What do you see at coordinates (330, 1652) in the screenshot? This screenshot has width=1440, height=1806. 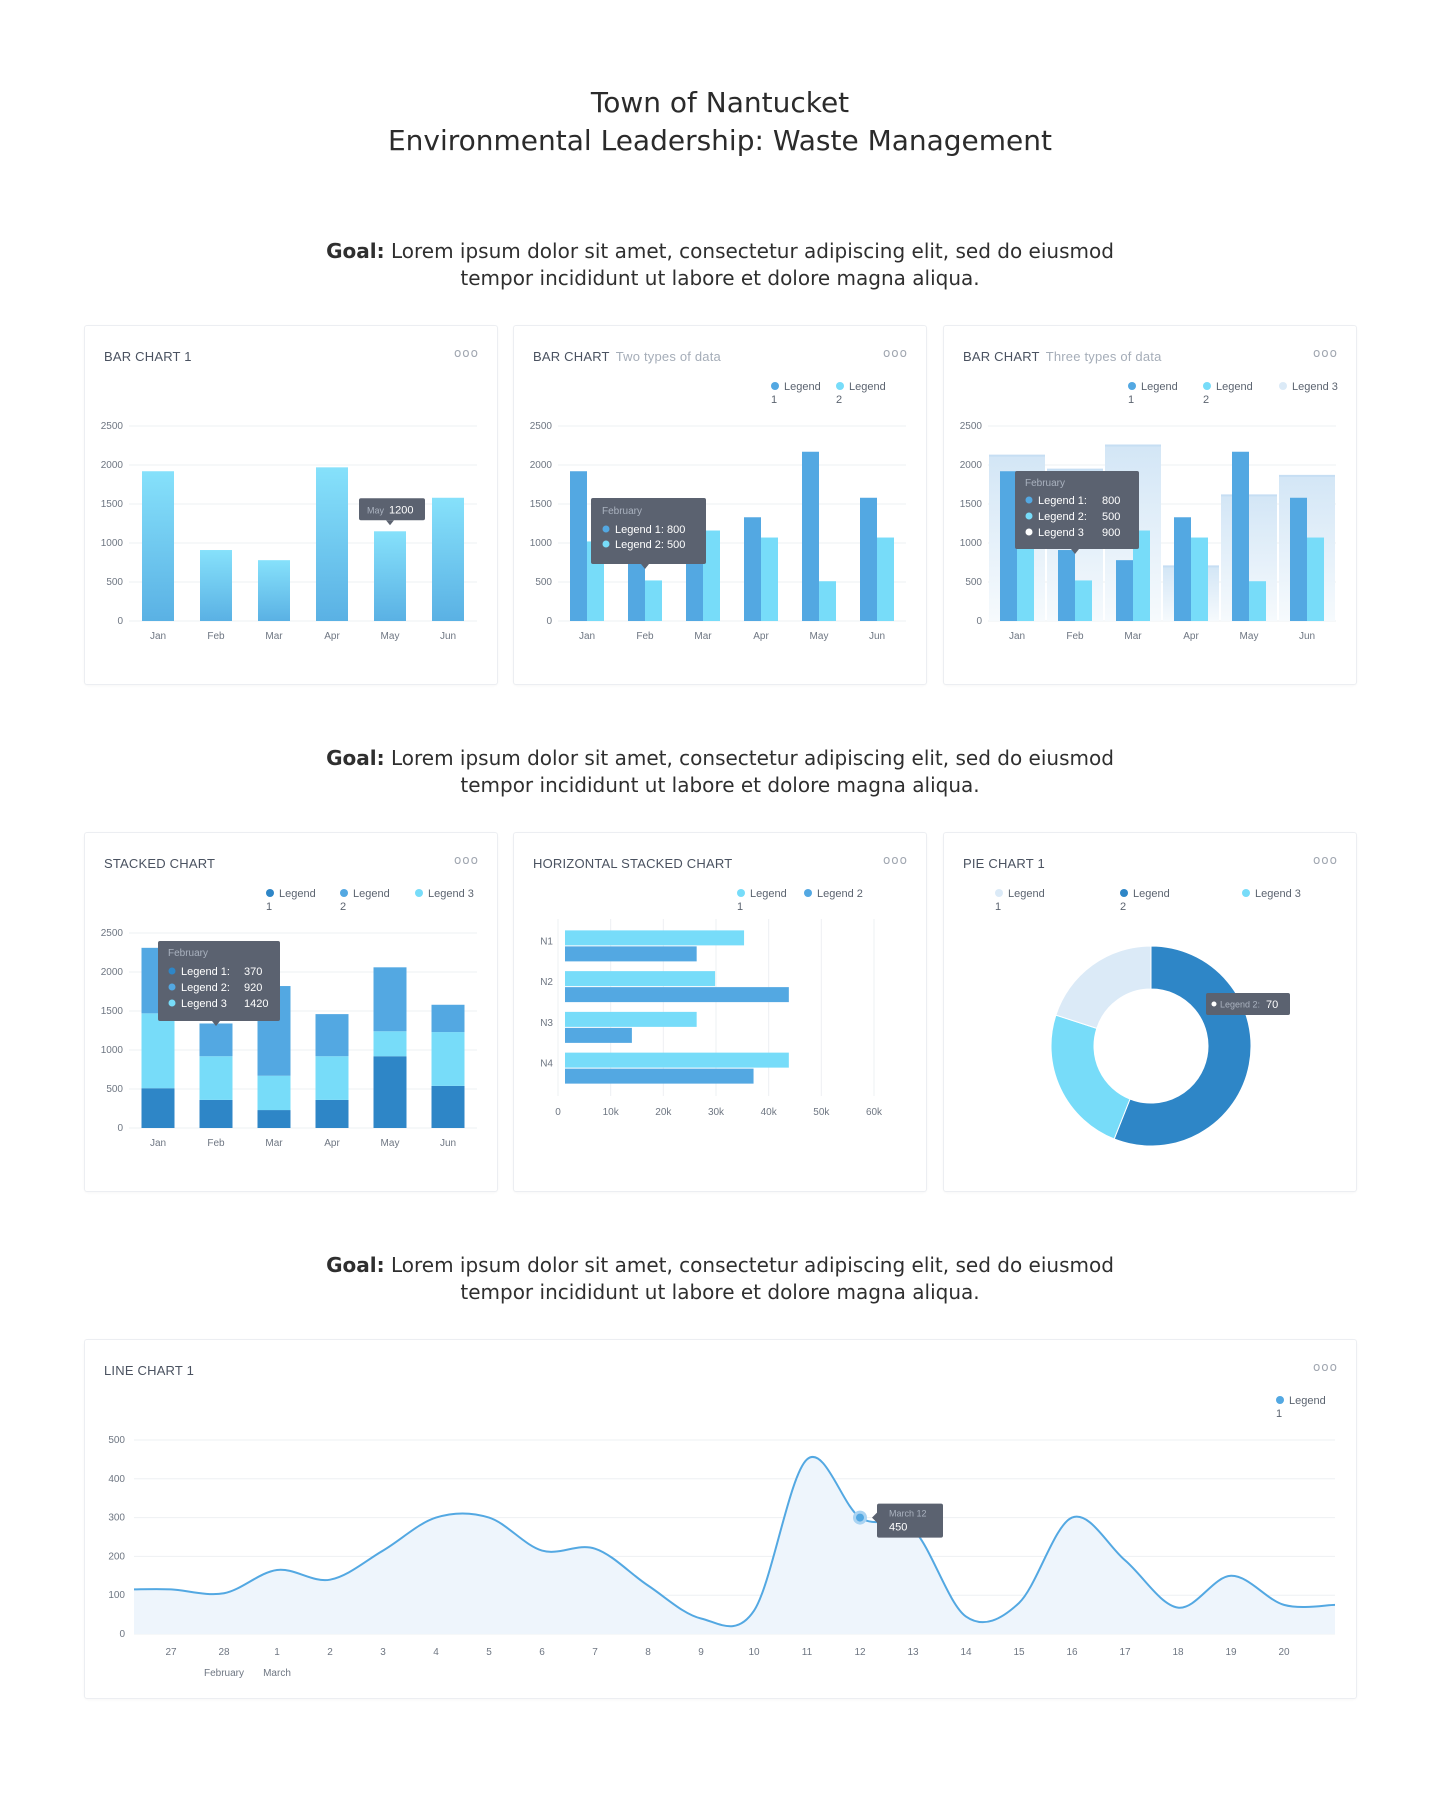 I see `x-tick-label: 2` at bounding box center [330, 1652].